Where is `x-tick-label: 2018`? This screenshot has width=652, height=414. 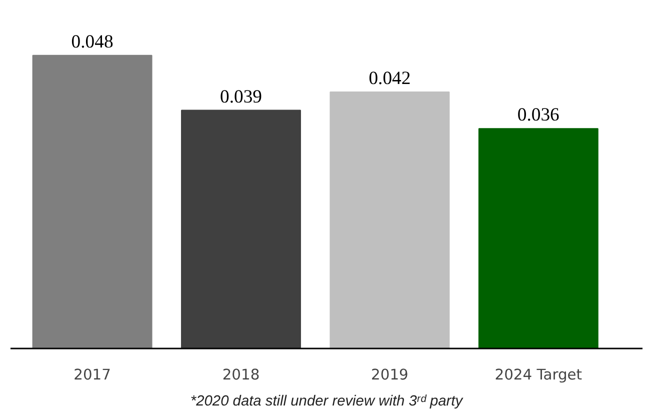
x-tick-label: 2018 is located at coordinates (241, 375).